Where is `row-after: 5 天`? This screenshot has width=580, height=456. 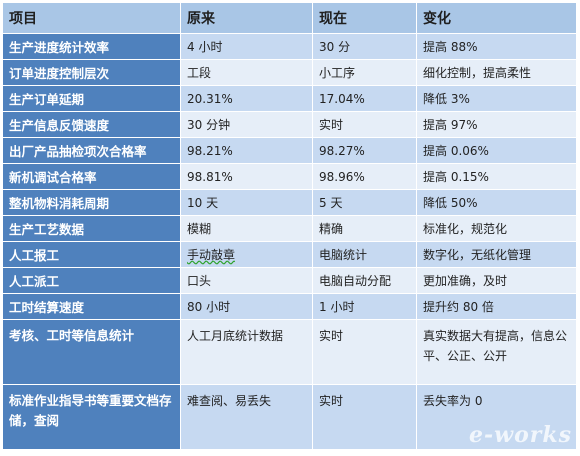 row-after: 5 天 is located at coordinates (364, 202).